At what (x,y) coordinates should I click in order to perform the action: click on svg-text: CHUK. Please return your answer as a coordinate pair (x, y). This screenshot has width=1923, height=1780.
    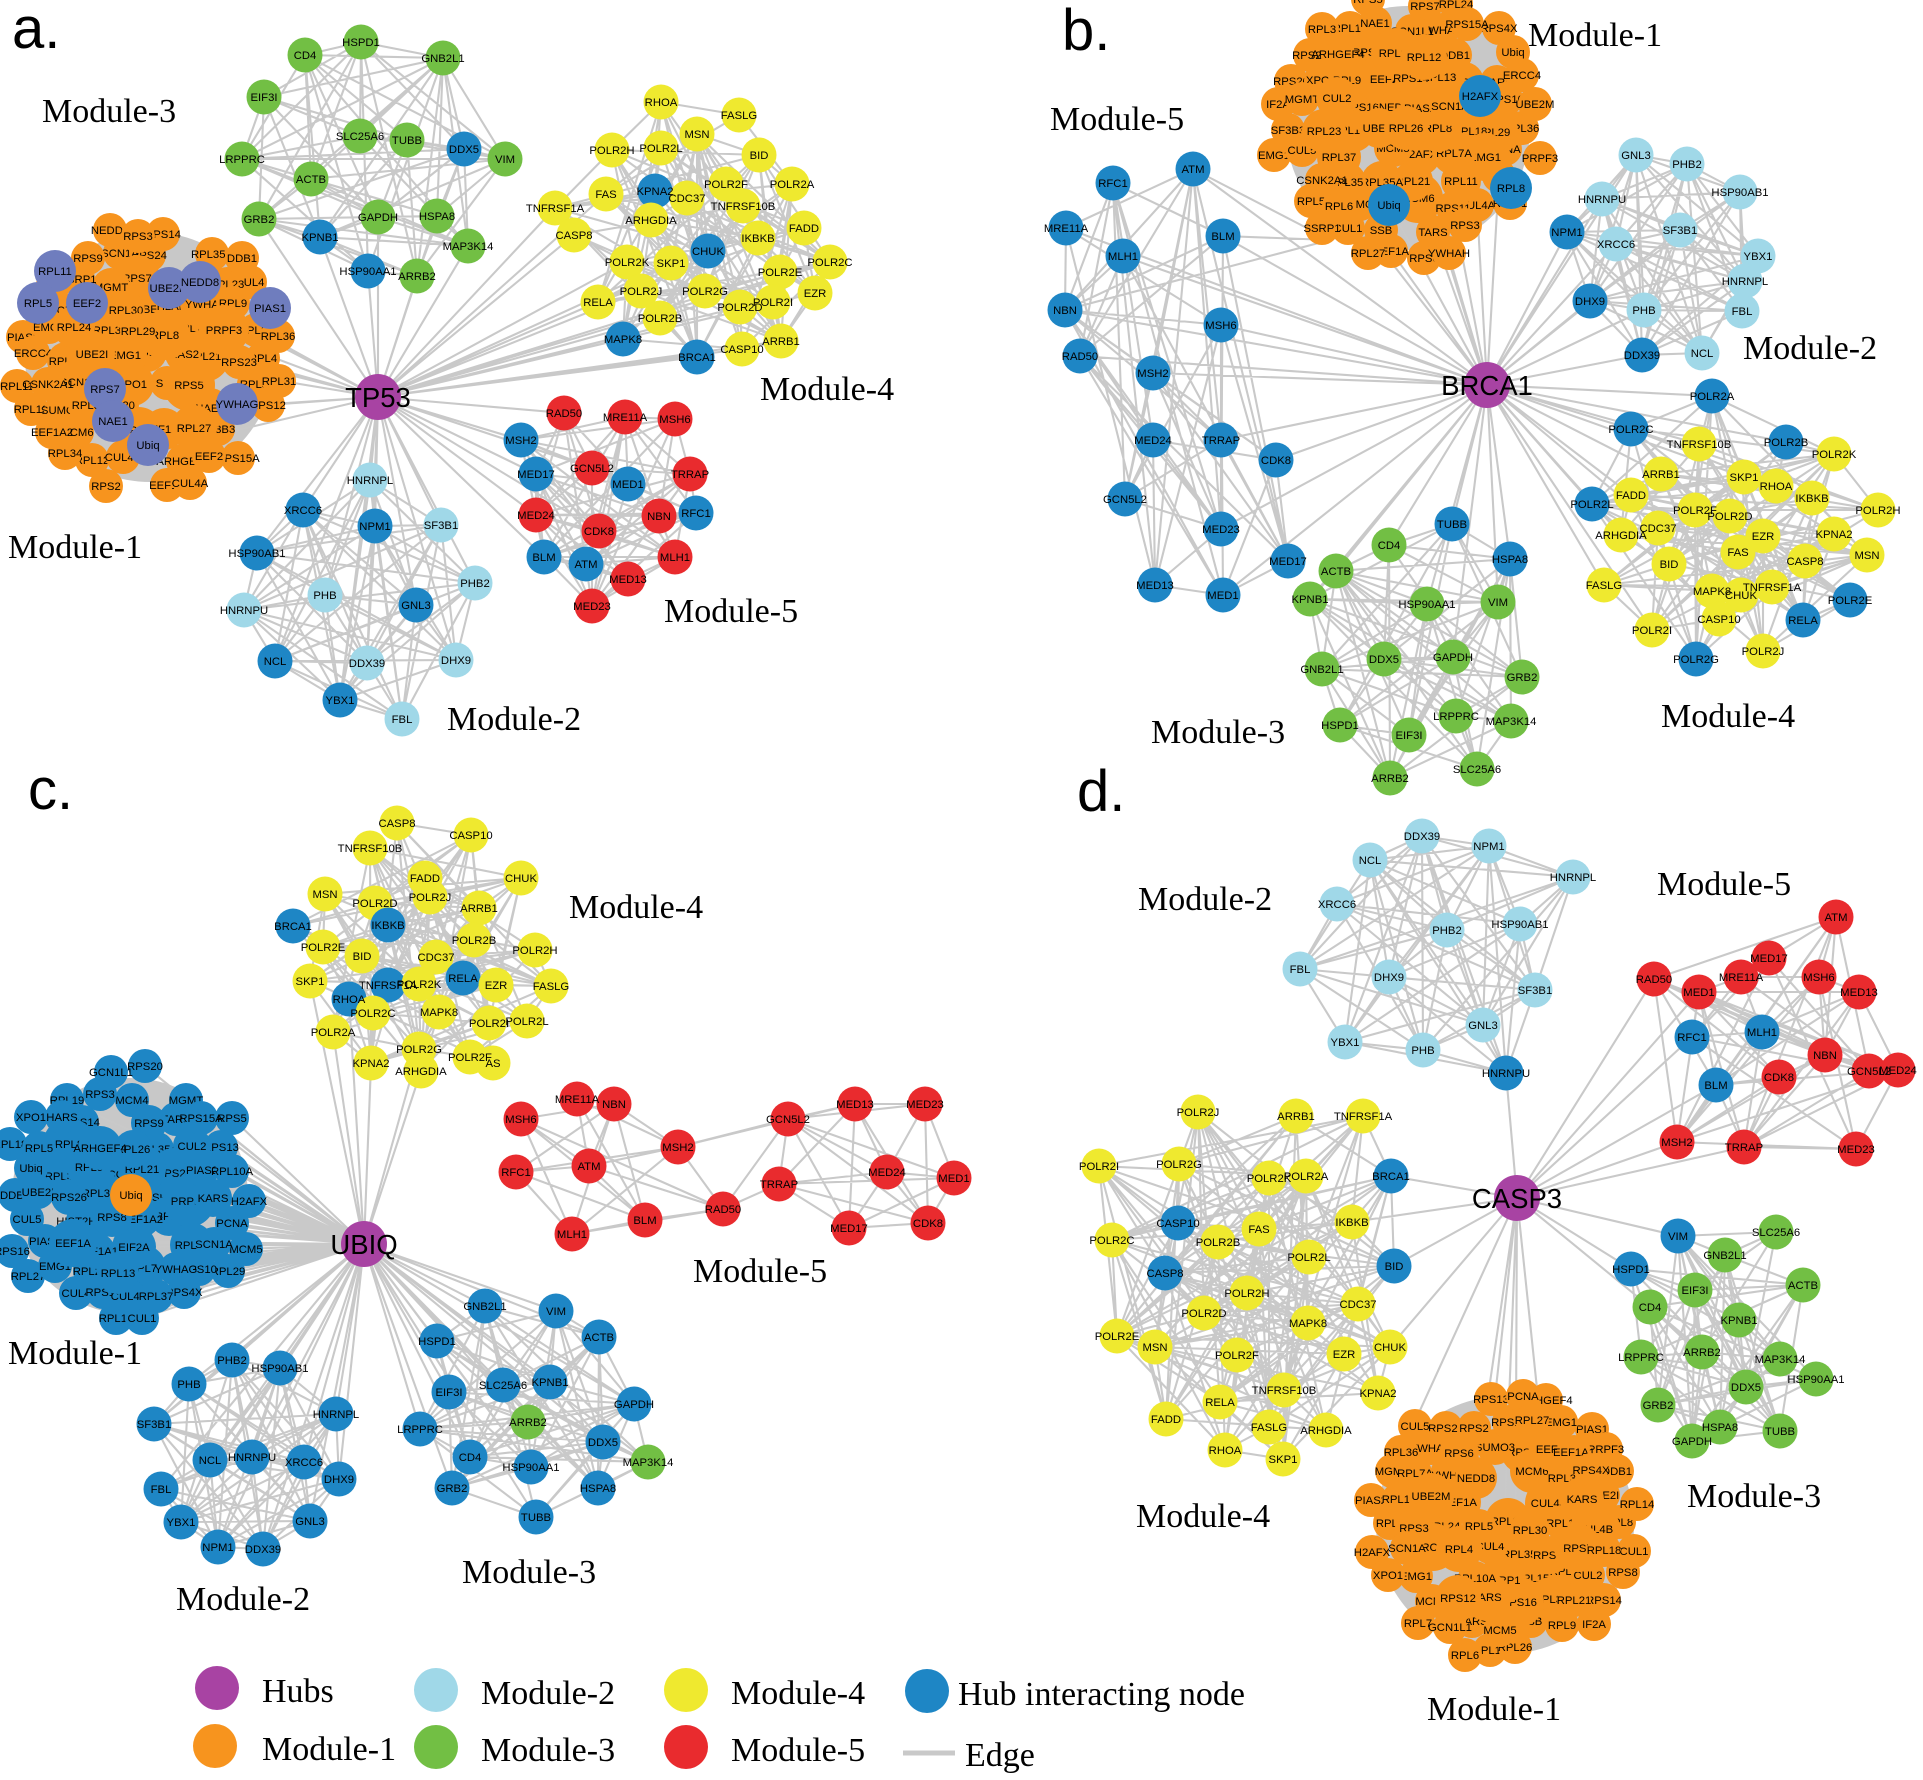
    Looking at the image, I should click on (708, 252).